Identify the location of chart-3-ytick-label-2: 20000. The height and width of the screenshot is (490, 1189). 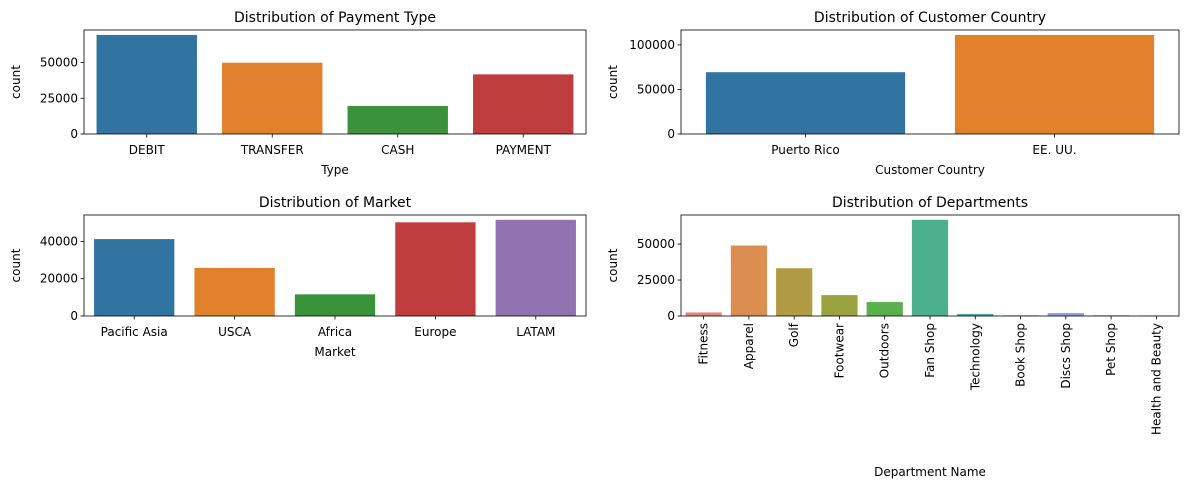
(59, 279).